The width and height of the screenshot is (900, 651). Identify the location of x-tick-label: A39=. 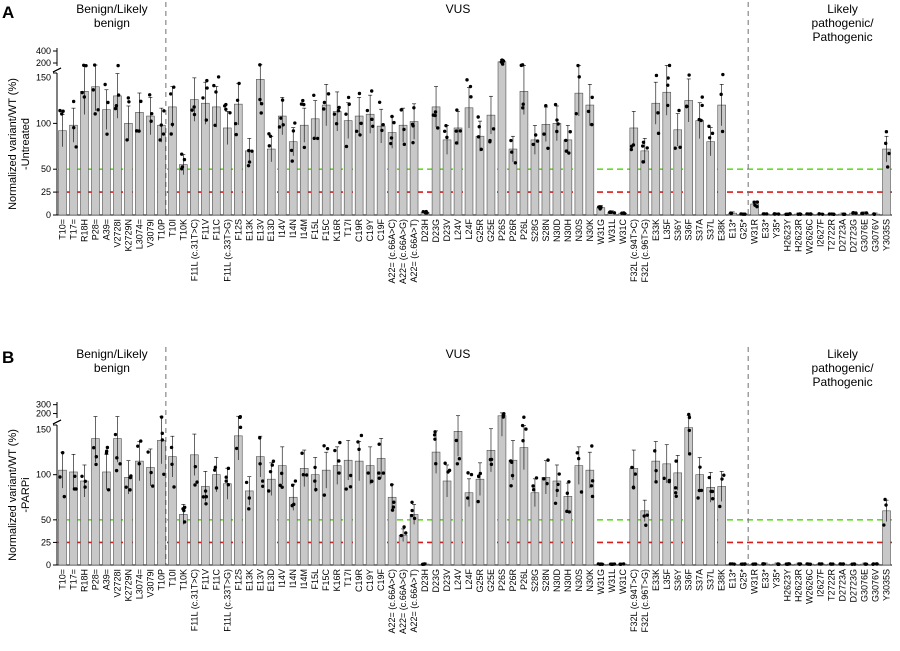
(106, 579).